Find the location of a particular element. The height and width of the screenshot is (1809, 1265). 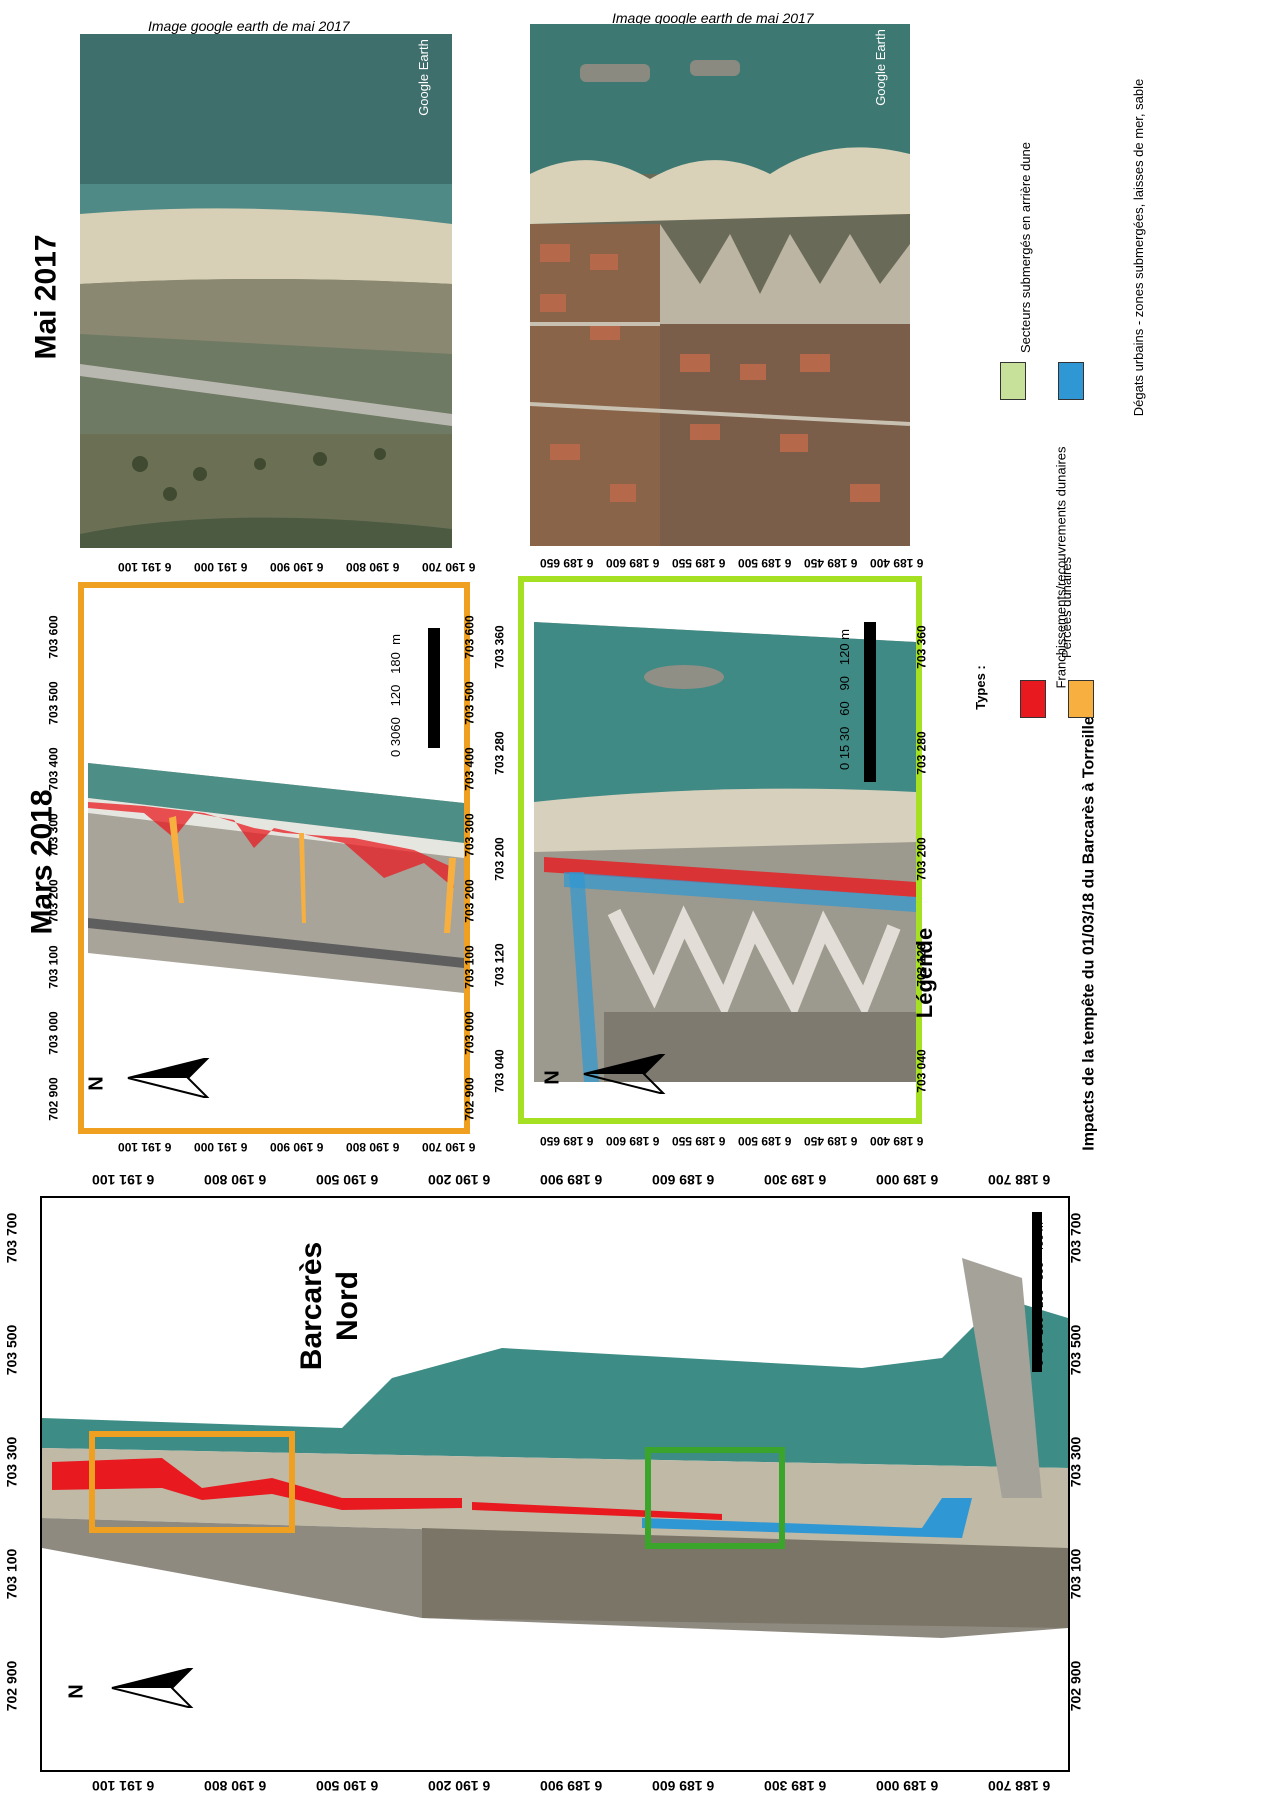

legend-label-submerged-dune: Secteurs submergés en arrière dune is located at coordinates (1026, 247).